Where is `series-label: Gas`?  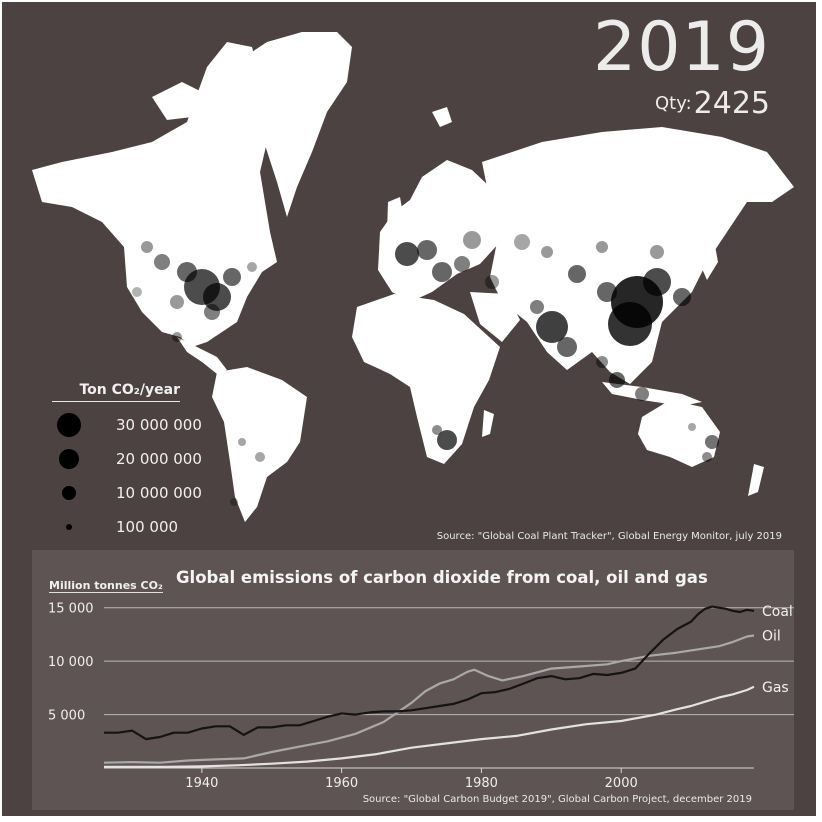 series-label: Gas is located at coordinates (775, 688).